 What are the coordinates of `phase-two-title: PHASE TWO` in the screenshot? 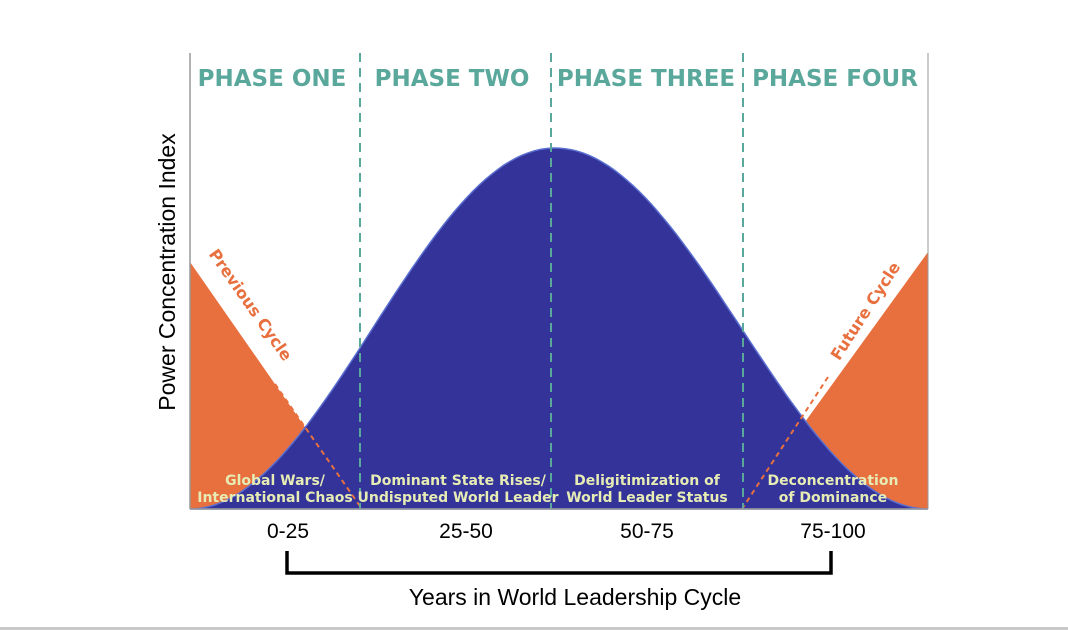 It's located at (452, 79).